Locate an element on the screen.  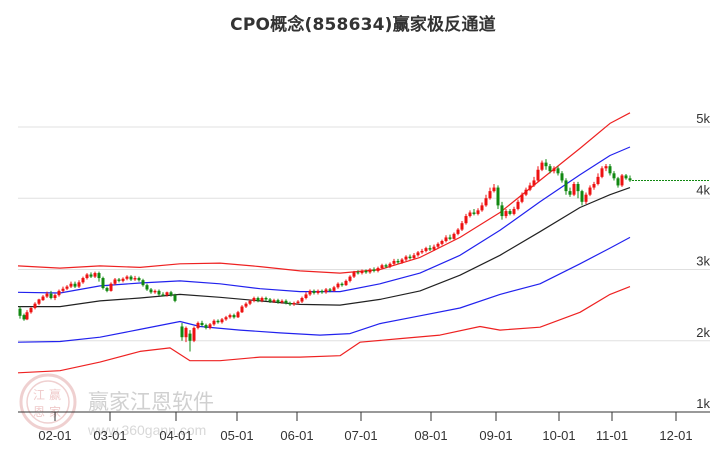
x-tick-label: 12-01 is located at coordinates (675, 435).